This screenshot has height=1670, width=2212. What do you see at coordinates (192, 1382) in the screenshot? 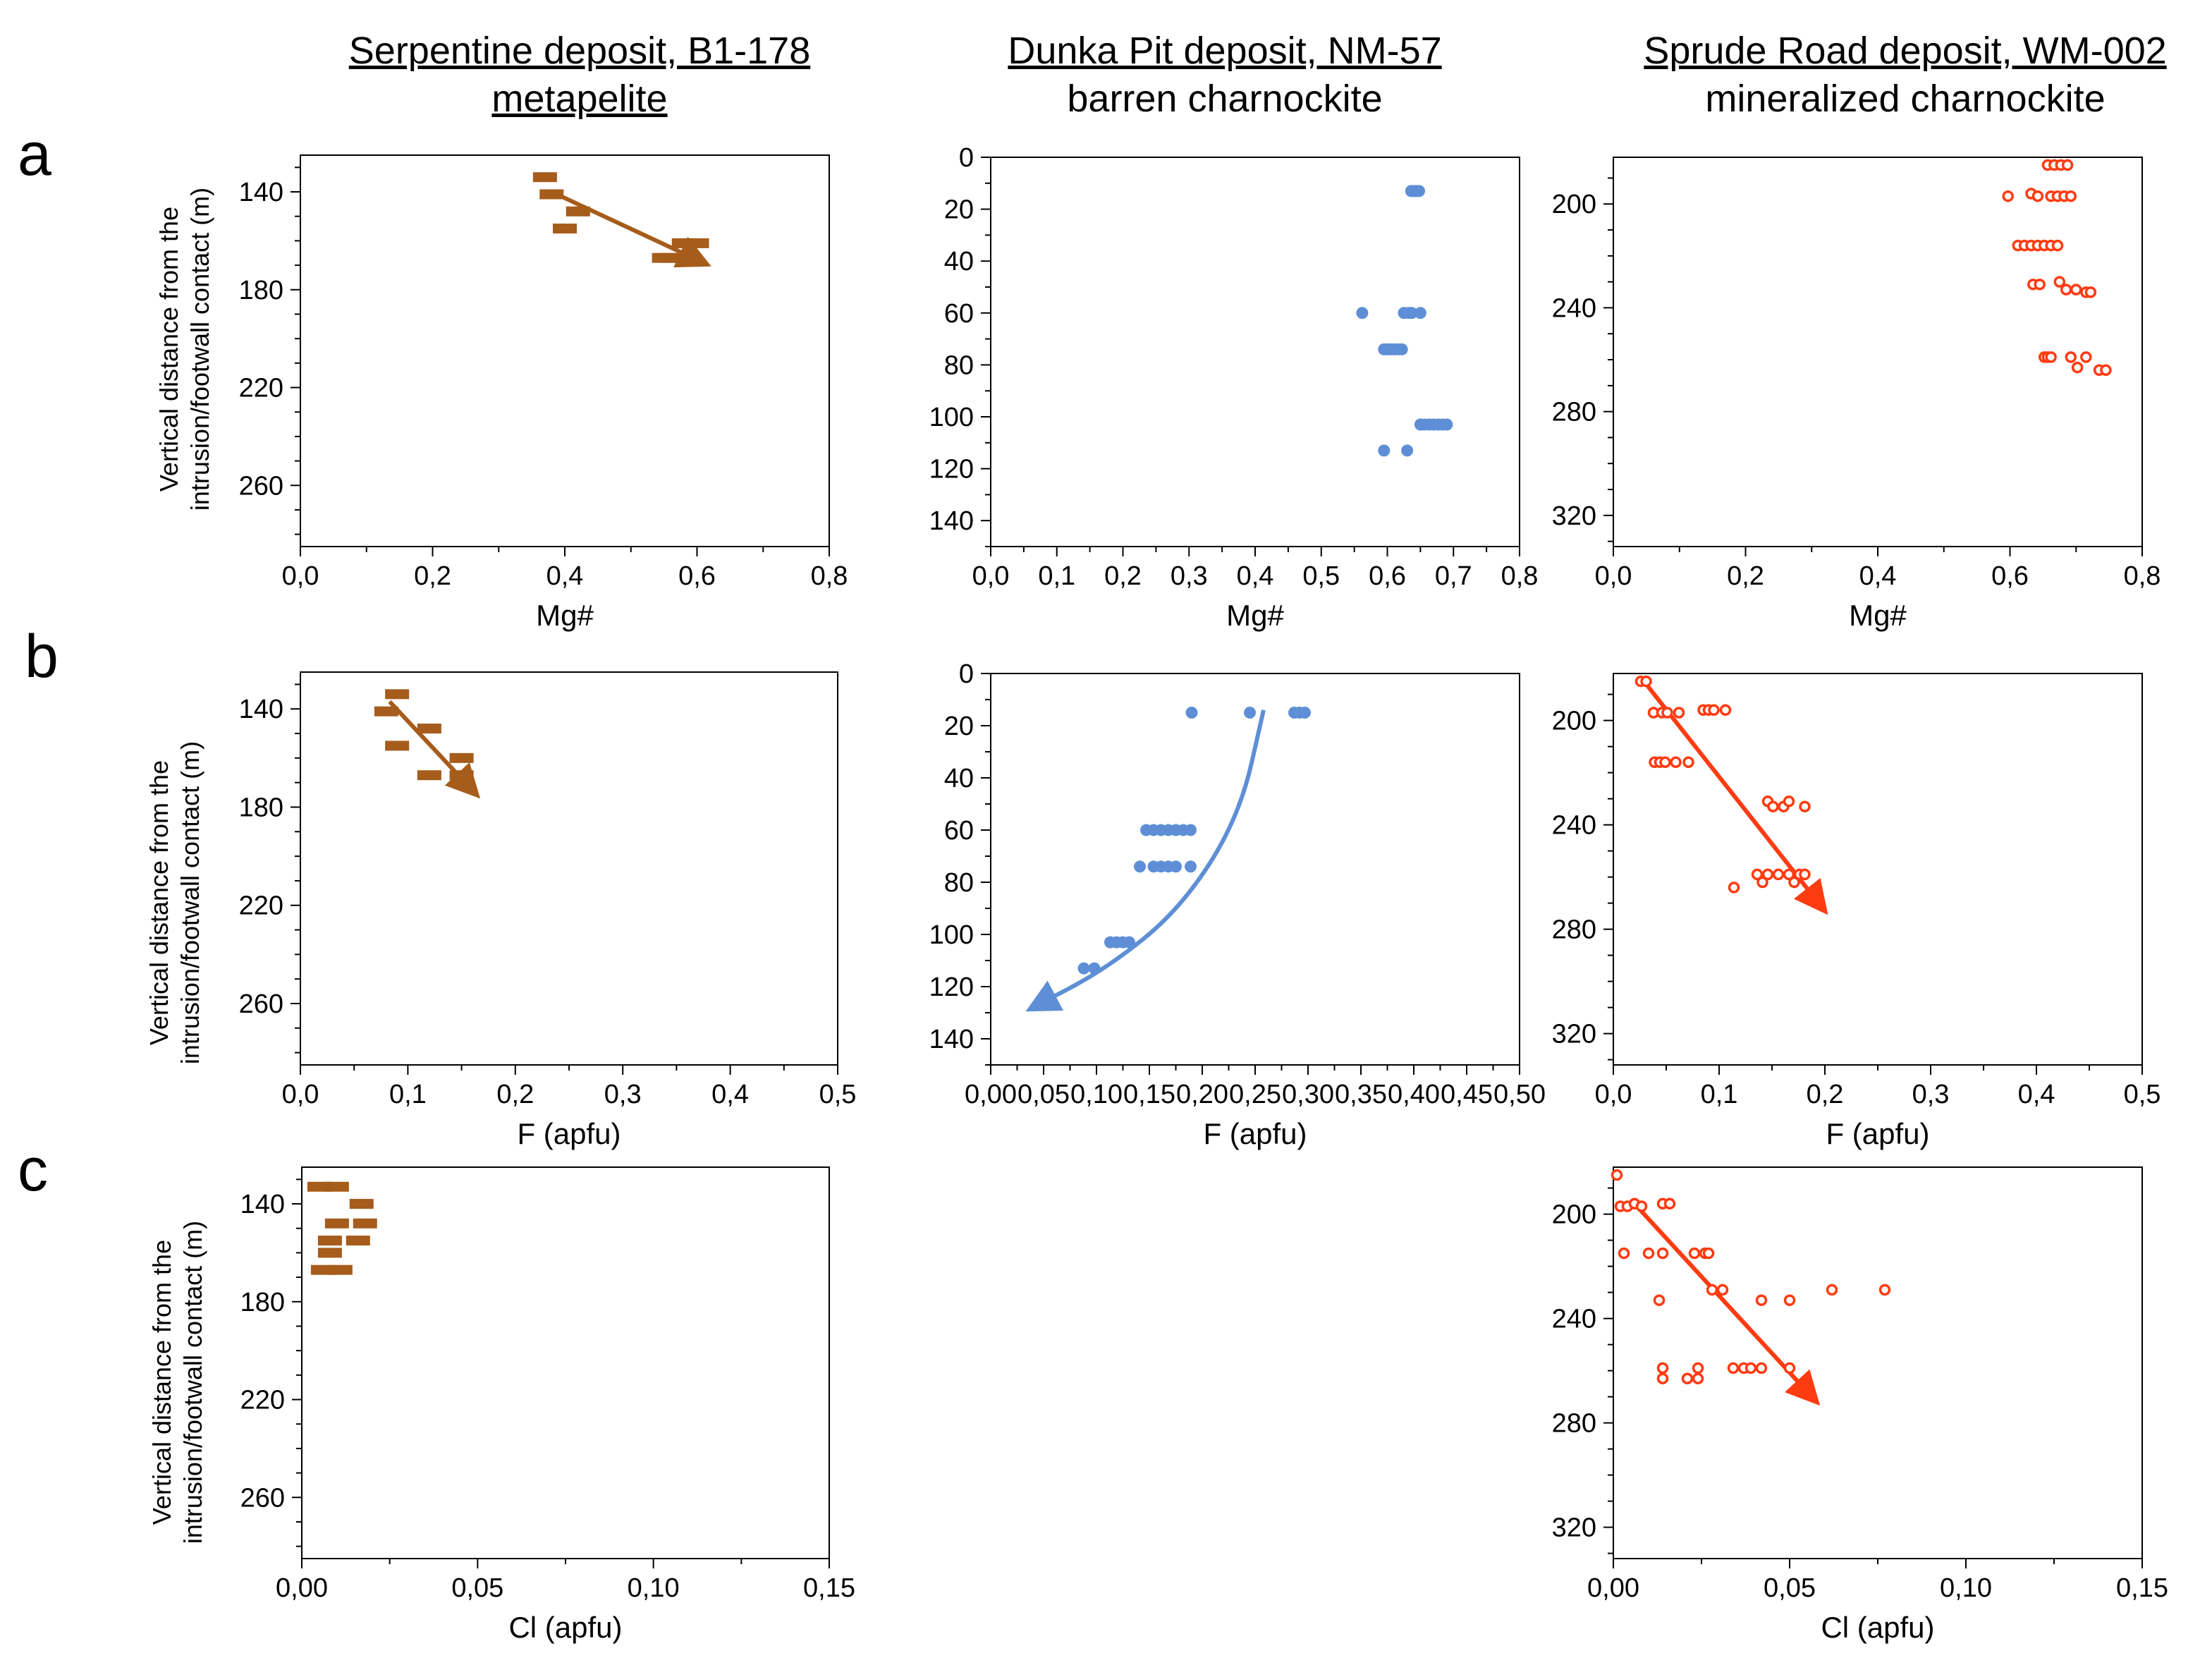
I see `y-axis-label-c-line2: intrusion/footwall contact (m)` at bounding box center [192, 1382].